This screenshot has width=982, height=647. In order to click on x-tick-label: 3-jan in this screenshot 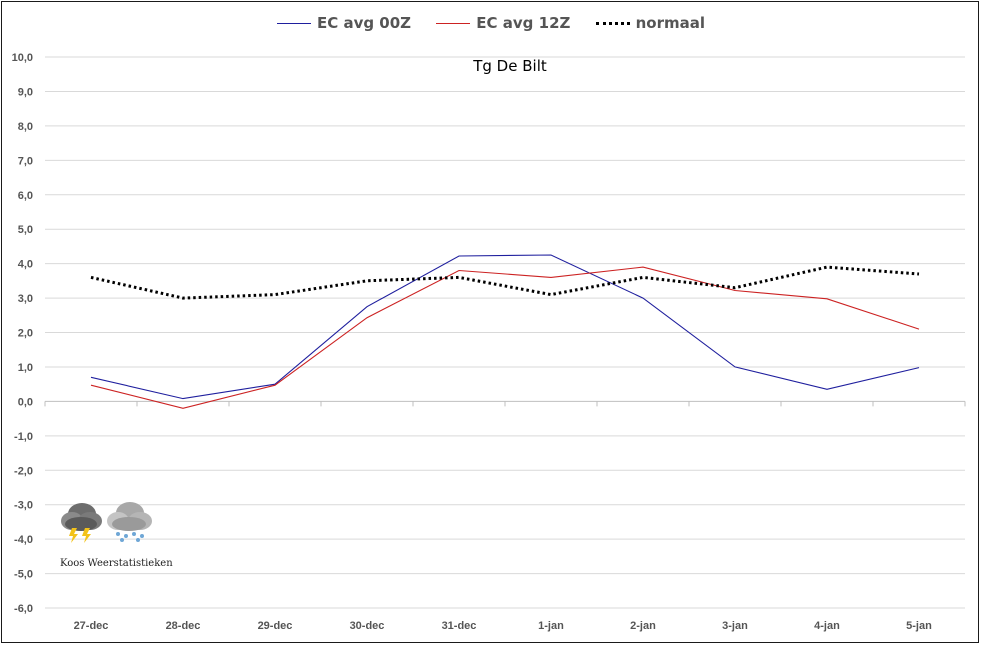, I will do `click(735, 626)`.